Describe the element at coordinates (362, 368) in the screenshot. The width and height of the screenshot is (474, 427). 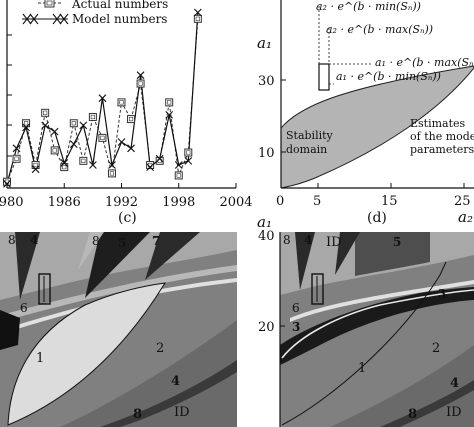
I see `panel-d-label-1: 1` at that location.